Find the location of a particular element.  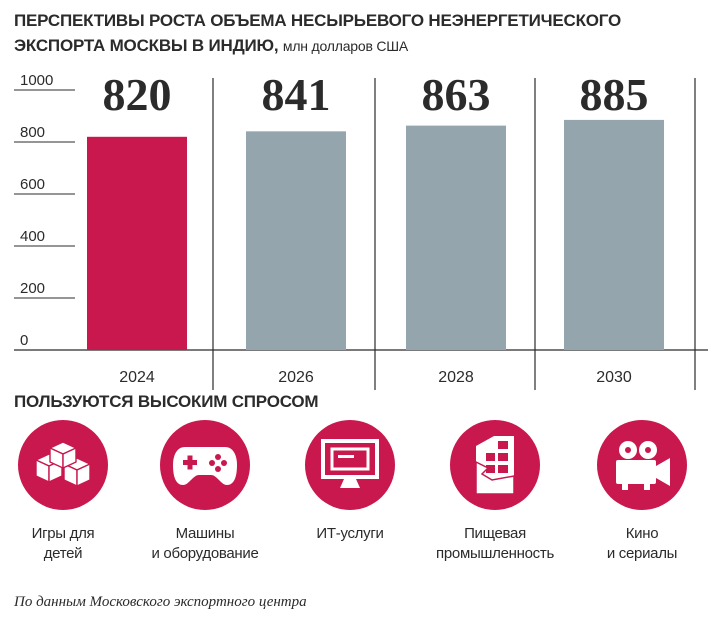

toy-blocks-icon is located at coordinates (63, 464).